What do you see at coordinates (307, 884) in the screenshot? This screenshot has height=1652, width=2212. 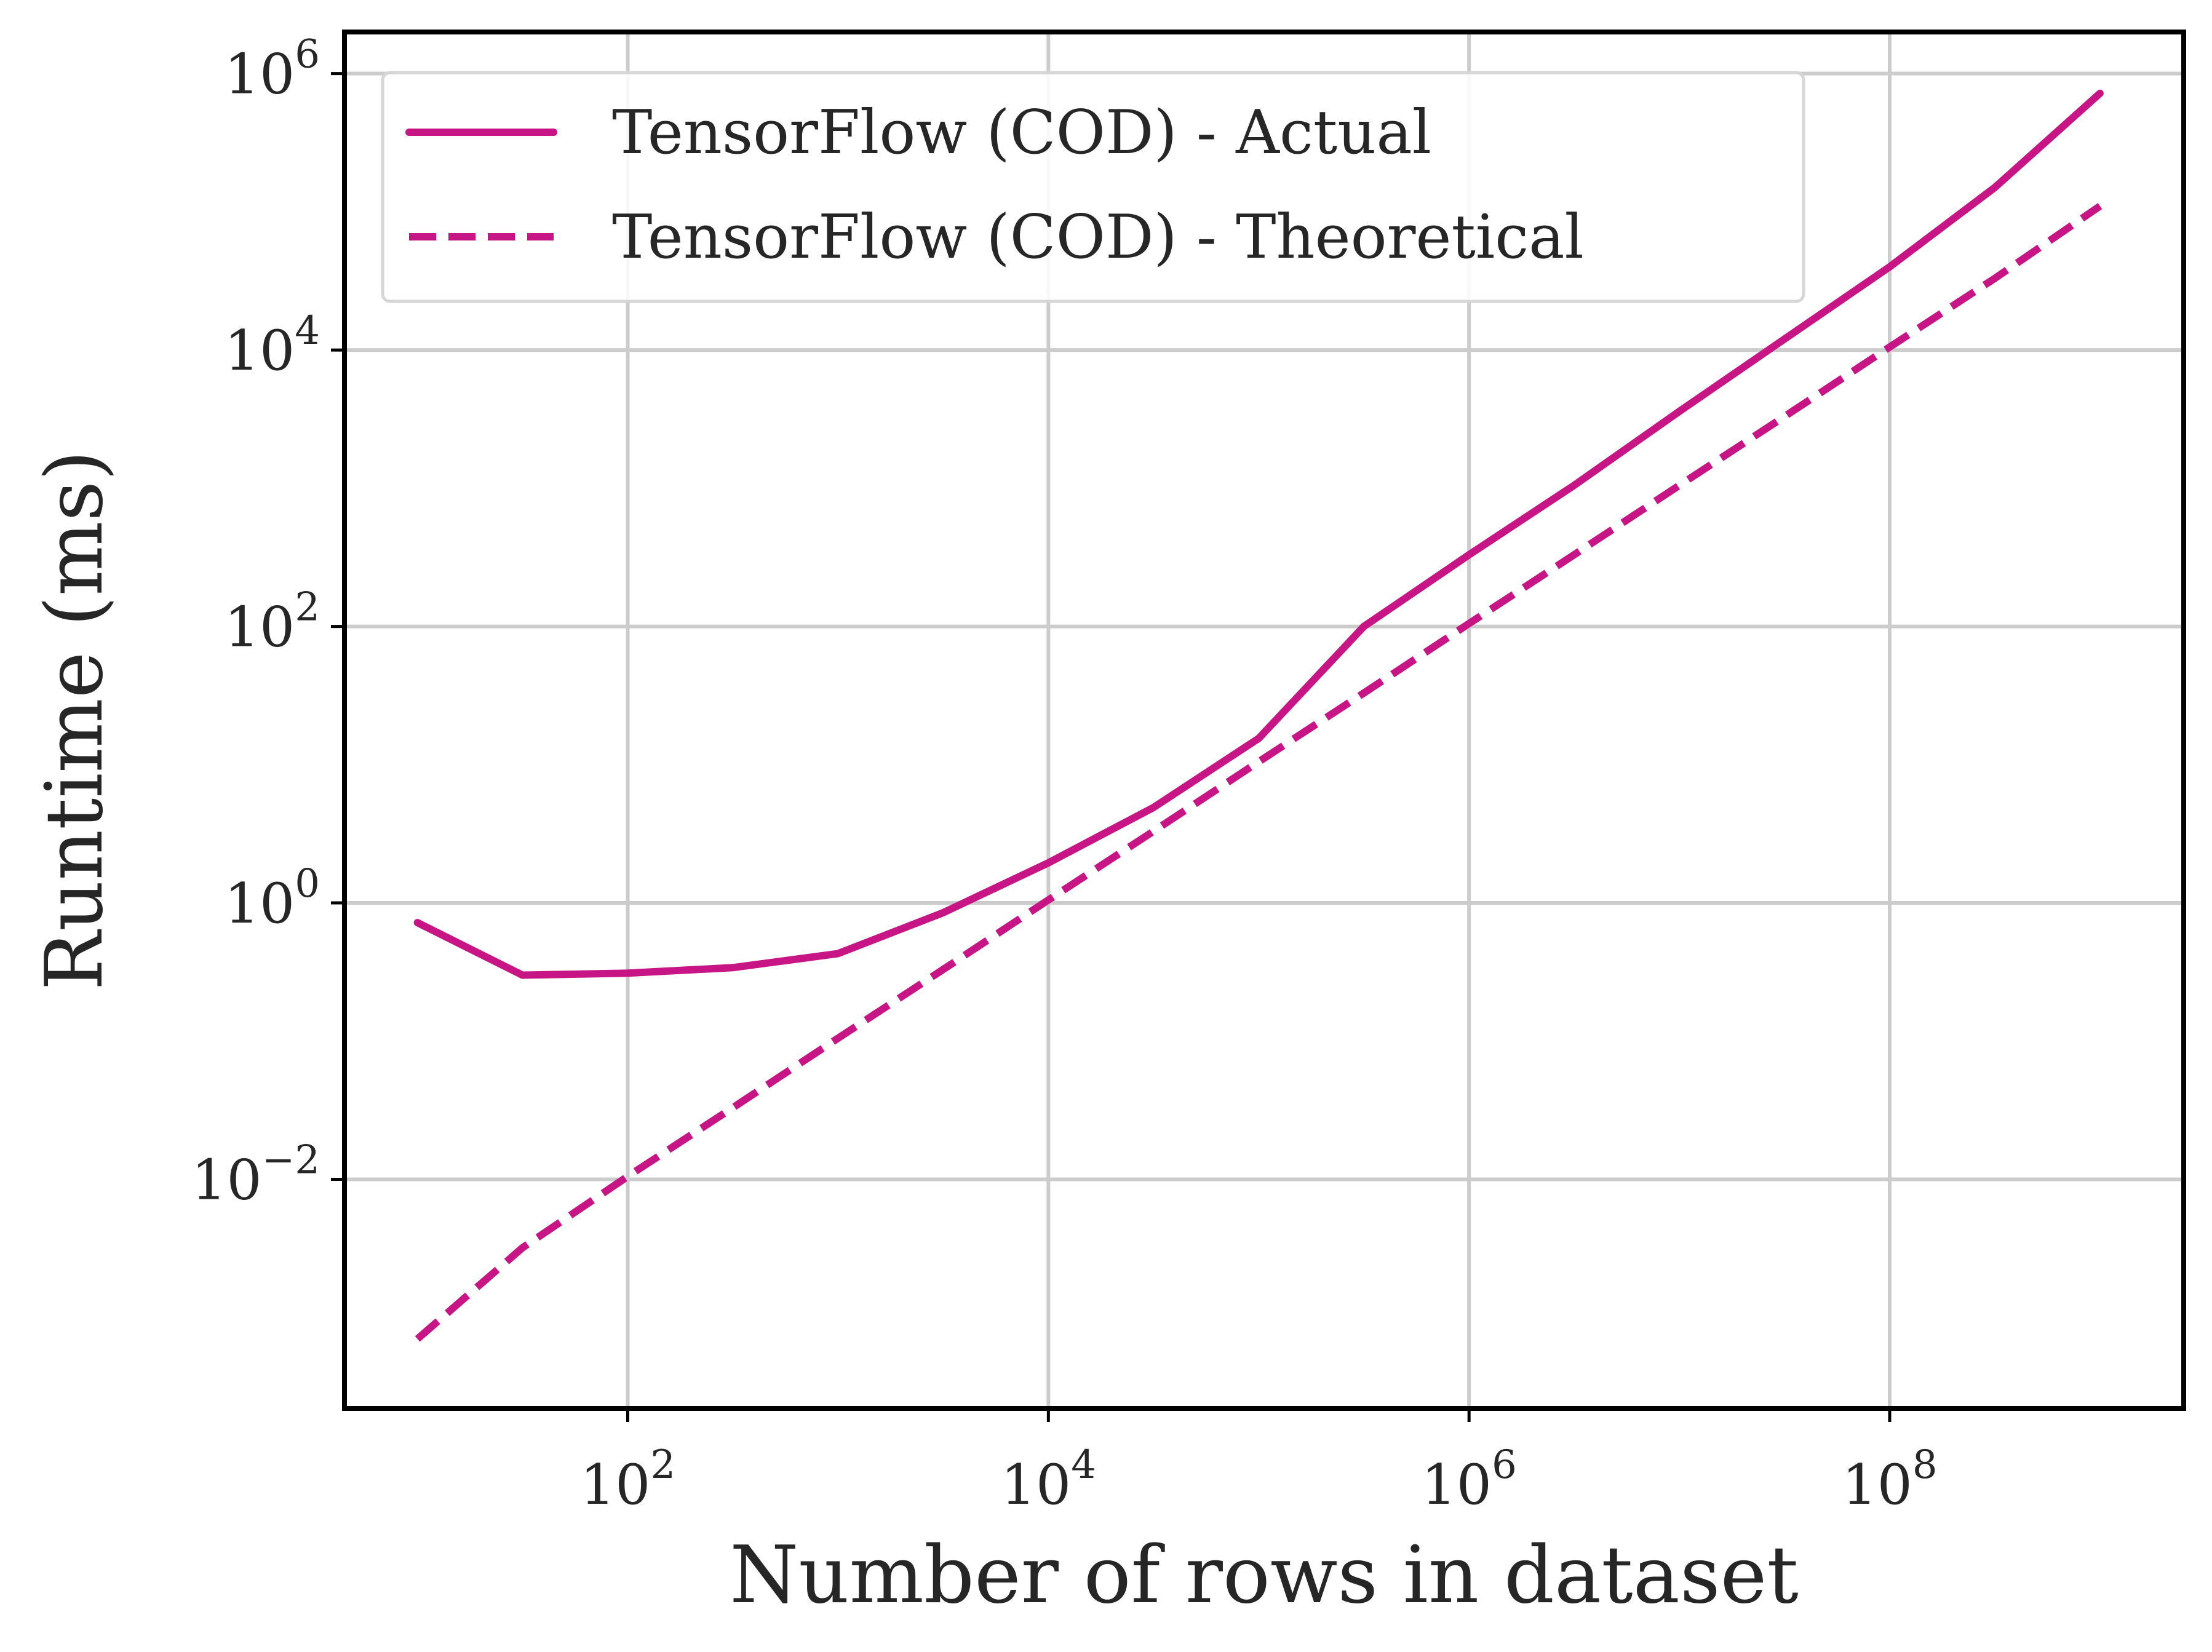 I see `y-tick-exponent: 0` at bounding box center [307, 884].